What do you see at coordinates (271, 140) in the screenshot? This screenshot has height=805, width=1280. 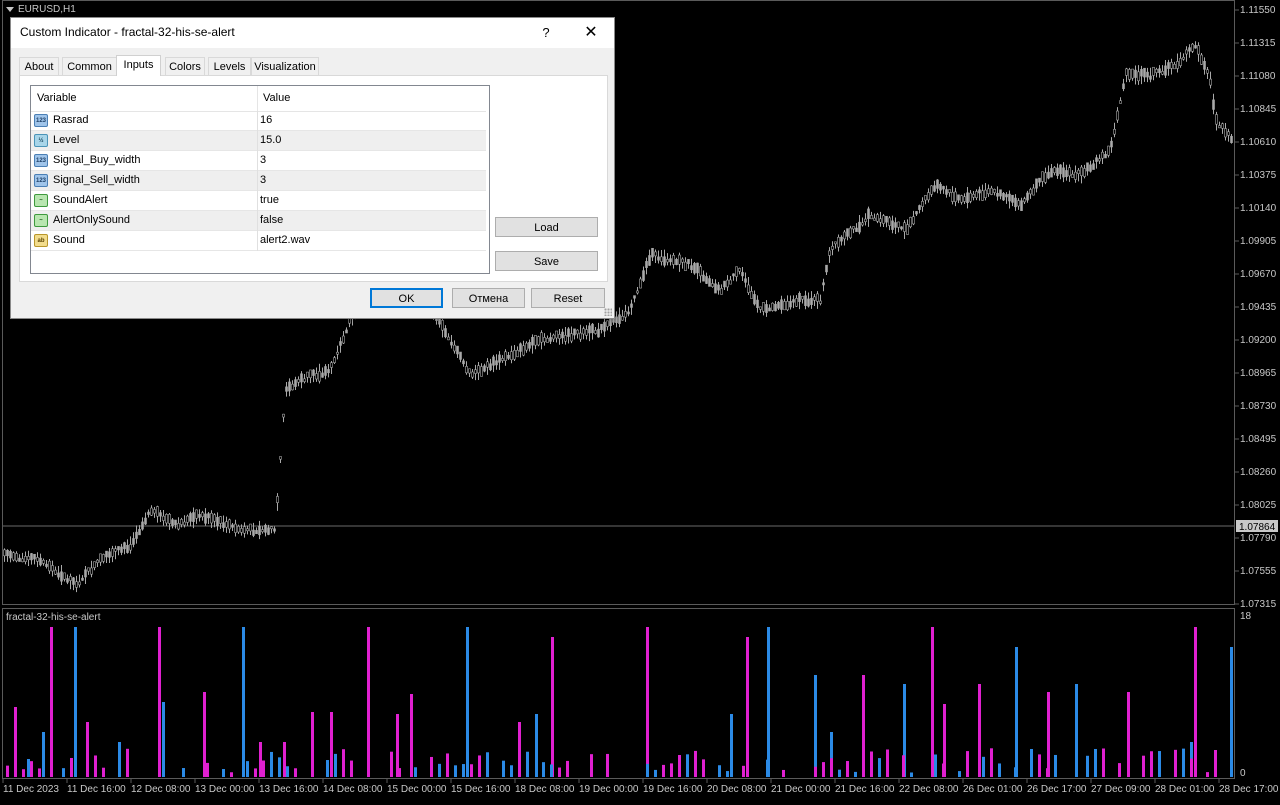 I see `variable-value: 15.0` at bounding box center [271, 140].